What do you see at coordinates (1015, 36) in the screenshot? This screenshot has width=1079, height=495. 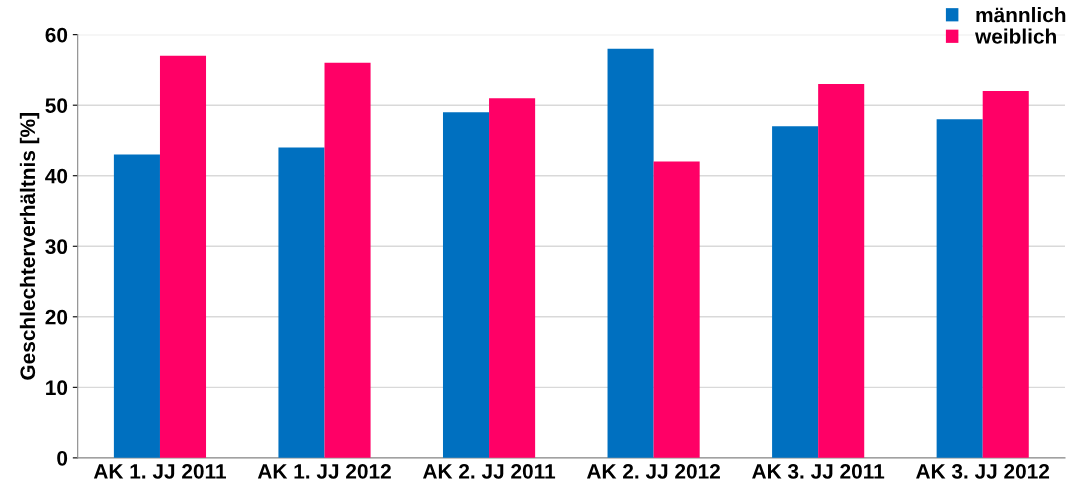 I see `legend-label: weiblich` at bounding box center [1015, 36].